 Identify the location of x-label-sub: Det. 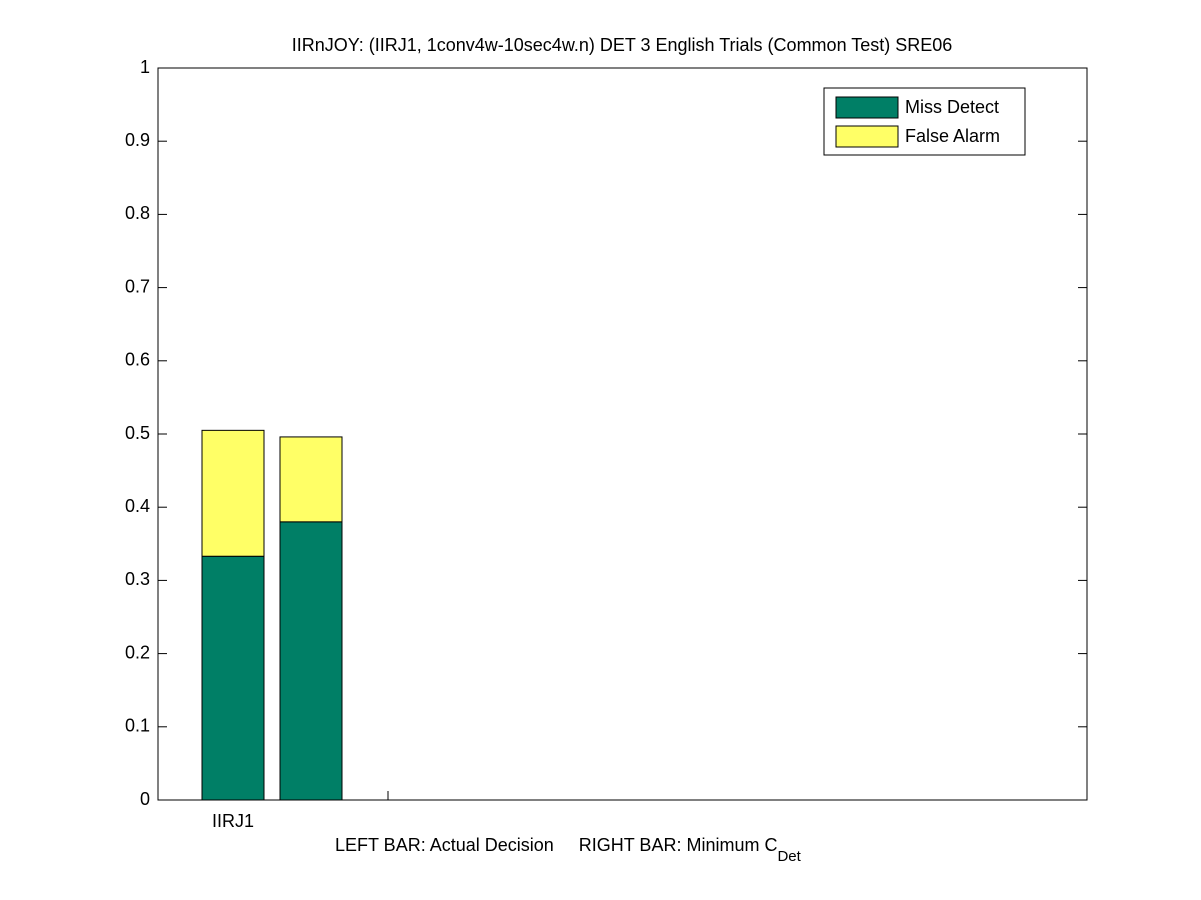
(789, 856).